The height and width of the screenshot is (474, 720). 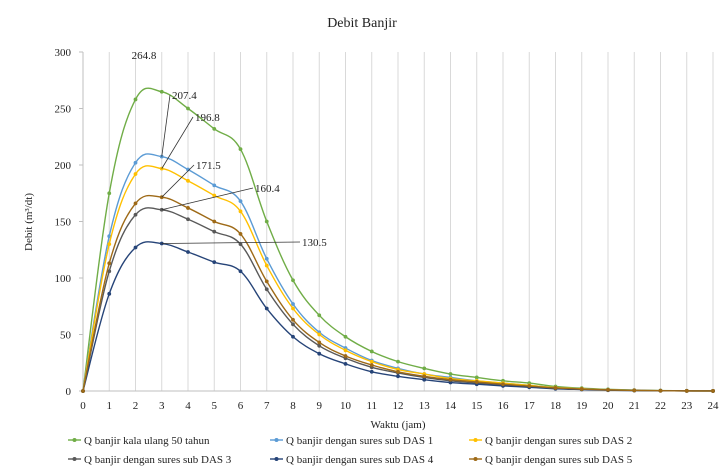 I want to click on x-tick-label: 1, so click(x=110, y=406).